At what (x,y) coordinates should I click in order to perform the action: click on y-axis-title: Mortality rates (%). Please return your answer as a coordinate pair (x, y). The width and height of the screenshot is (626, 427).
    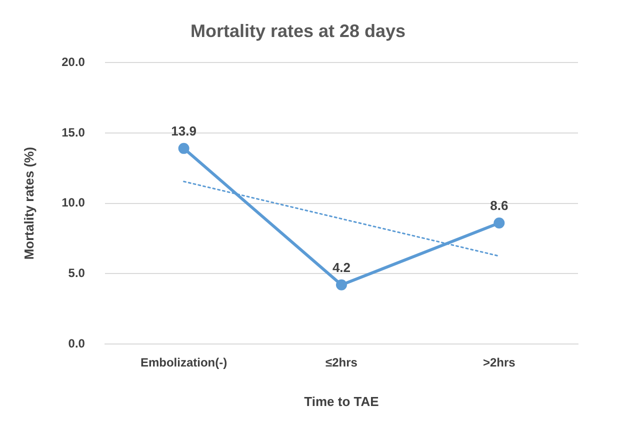
    Looking at the image, I should click on (28, 203).